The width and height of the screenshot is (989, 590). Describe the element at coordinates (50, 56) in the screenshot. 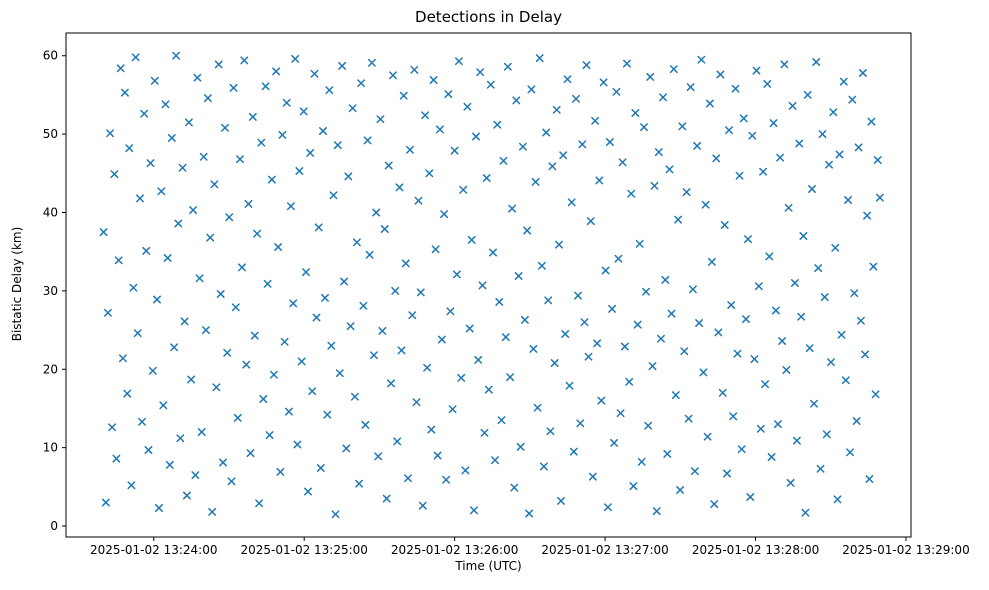

I see `y-tick-label: 60` at that location.